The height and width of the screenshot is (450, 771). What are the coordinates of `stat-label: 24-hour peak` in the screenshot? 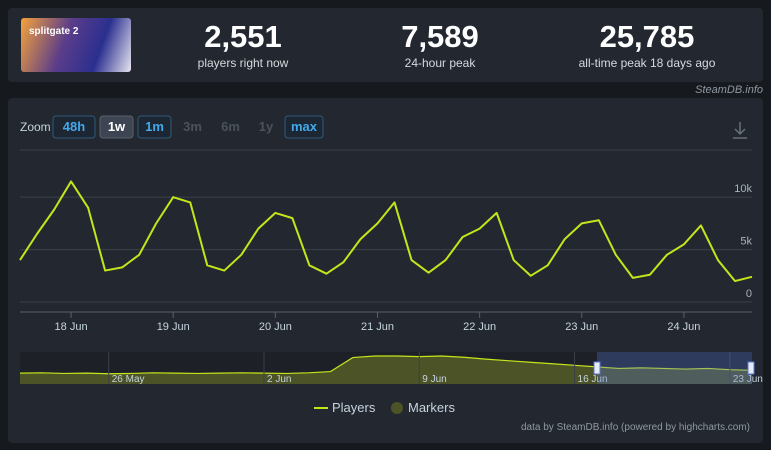 It's located at (440, 63).